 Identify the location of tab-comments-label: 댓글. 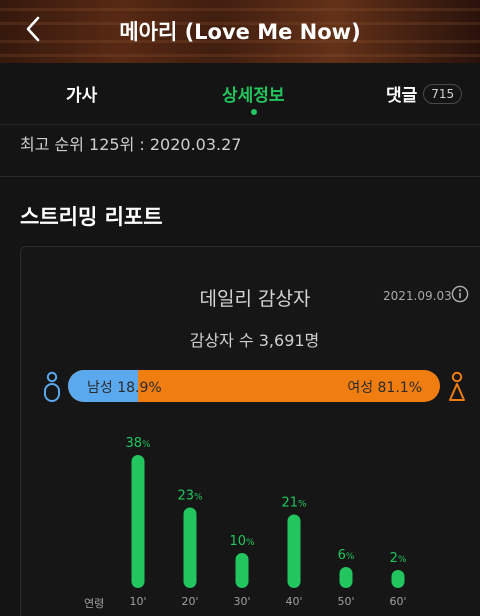
(402, 96).